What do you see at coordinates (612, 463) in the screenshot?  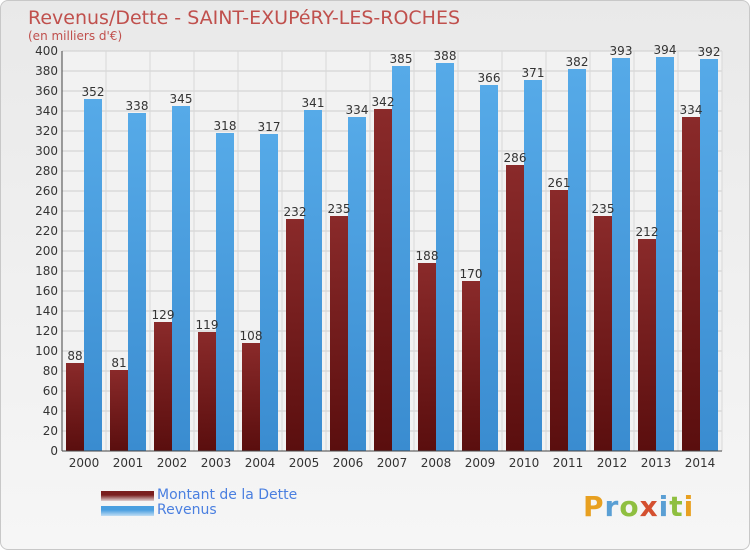 I see `x-tick-label: 2012` at bounding box center [612, 463].